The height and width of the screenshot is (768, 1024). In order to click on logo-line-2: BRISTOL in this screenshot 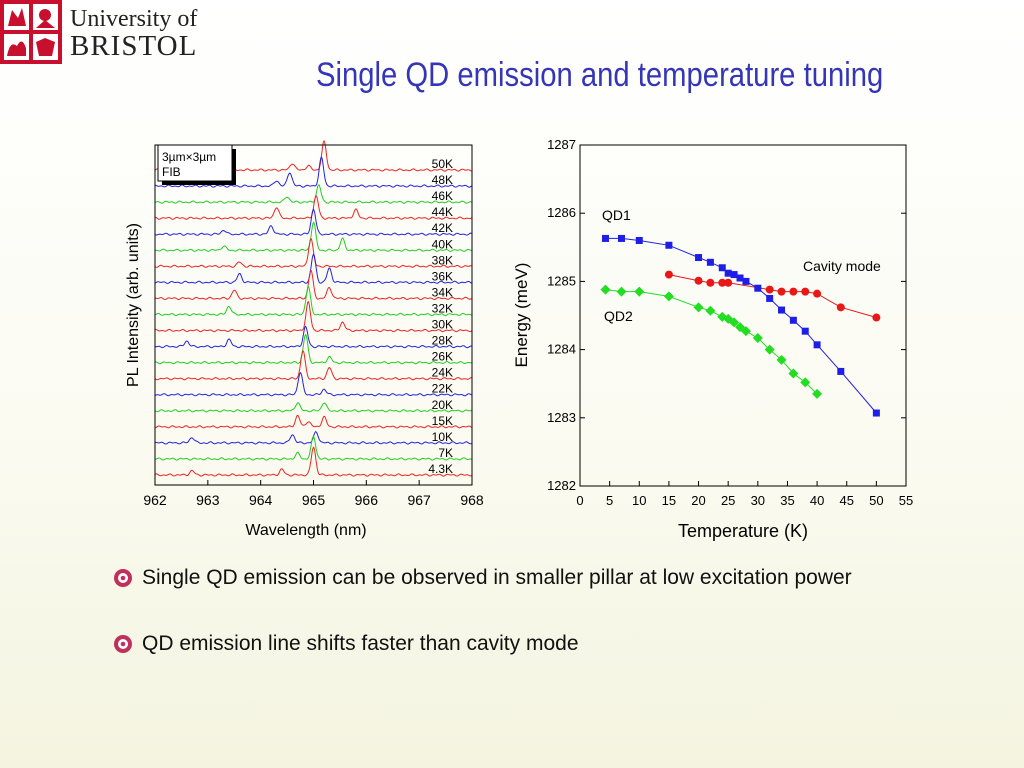, I will do `click(134, 46)`.